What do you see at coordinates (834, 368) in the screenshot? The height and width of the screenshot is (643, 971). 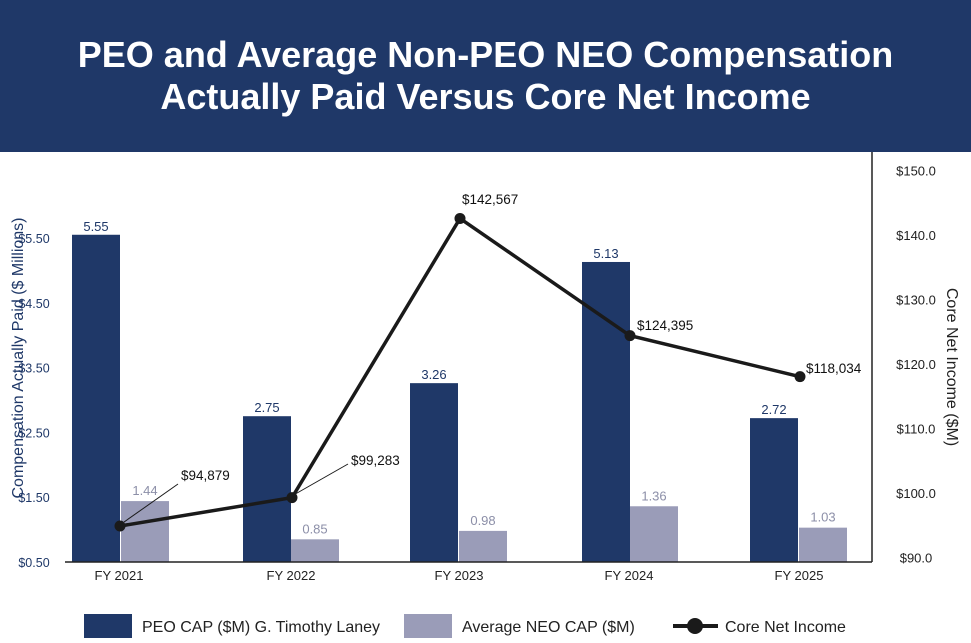 I see `core-net-income-label: $118,034` at bounding box center [834, 368].